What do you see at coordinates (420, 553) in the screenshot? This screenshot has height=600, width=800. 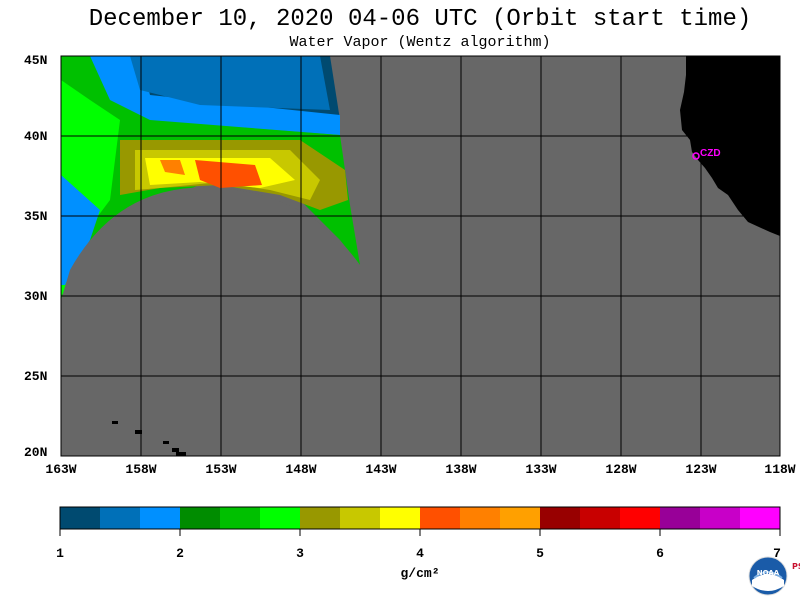 I see `colorbar-tick-label: 4` at bounding box center [420, 553].